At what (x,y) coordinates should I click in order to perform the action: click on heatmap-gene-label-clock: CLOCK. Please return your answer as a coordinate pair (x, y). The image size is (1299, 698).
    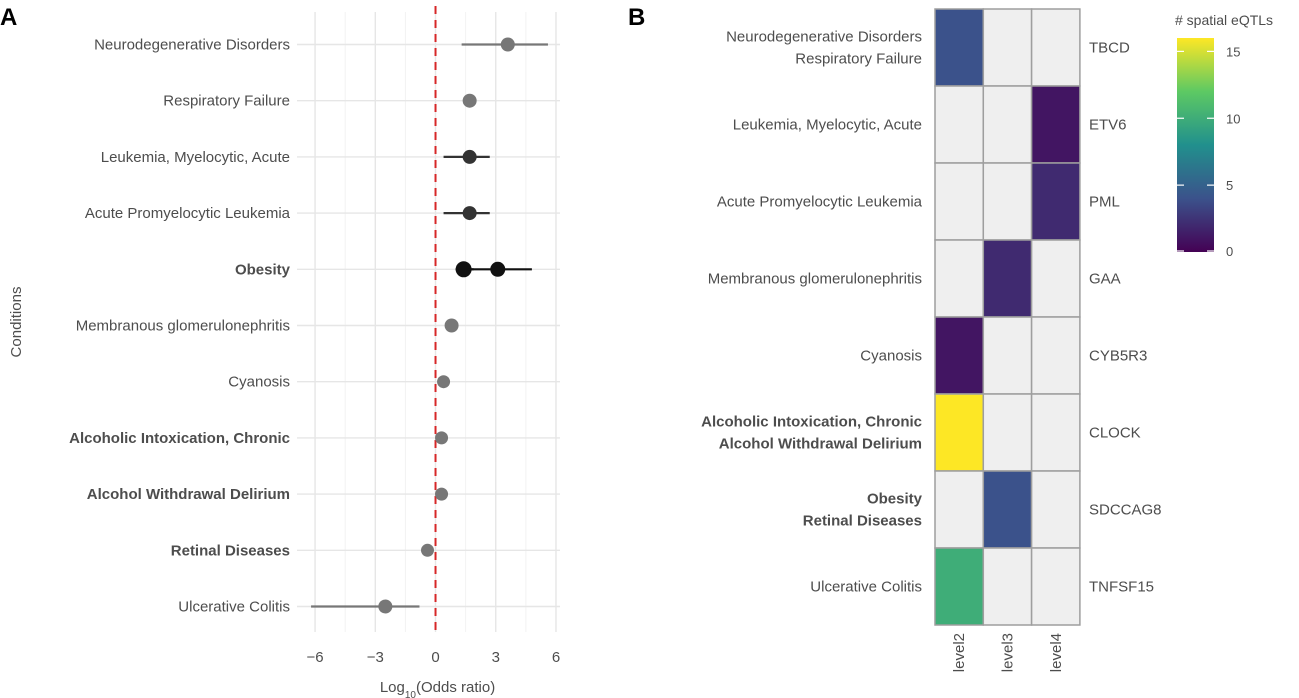
    Looking at the image, I should click on (1115, 433).